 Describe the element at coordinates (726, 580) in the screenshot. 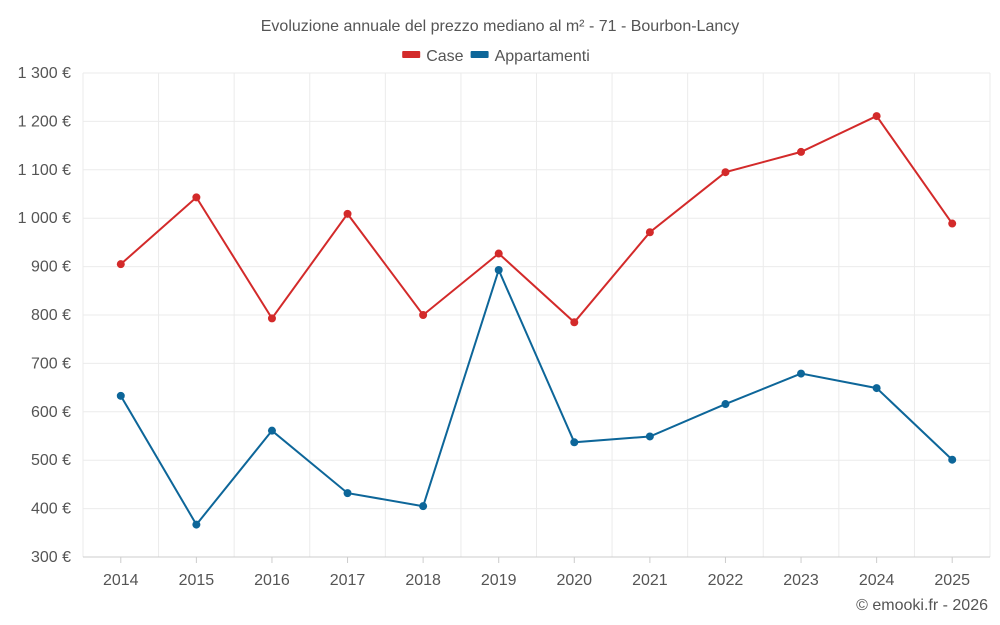

I see `x-tick-label: 2022` at that location.